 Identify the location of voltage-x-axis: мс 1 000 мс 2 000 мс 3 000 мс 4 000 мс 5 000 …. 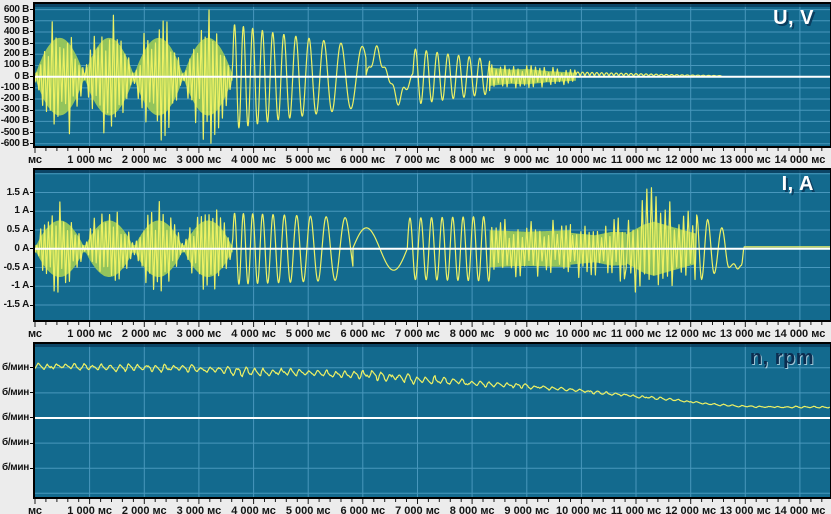
(415, 158).